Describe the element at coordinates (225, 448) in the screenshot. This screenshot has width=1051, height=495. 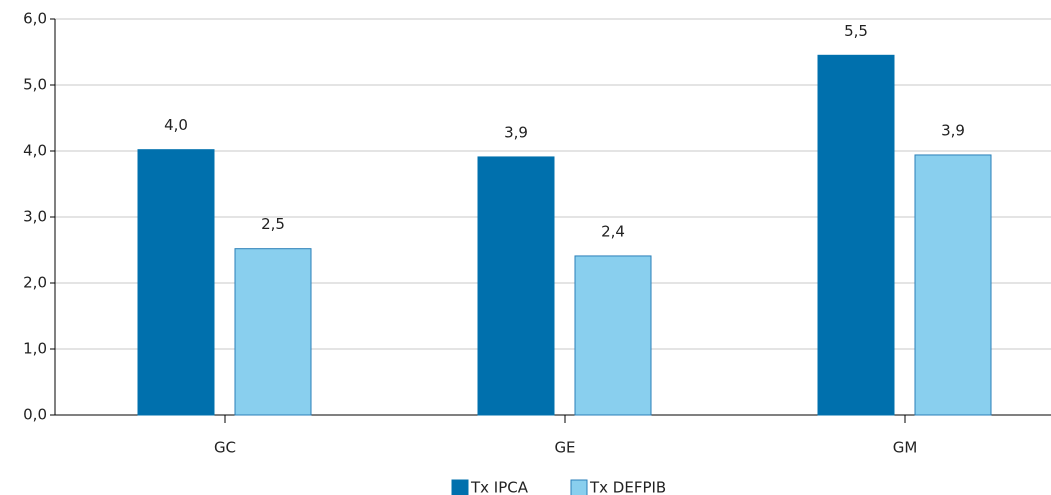
I see `x-tick-label: GC` at that location.